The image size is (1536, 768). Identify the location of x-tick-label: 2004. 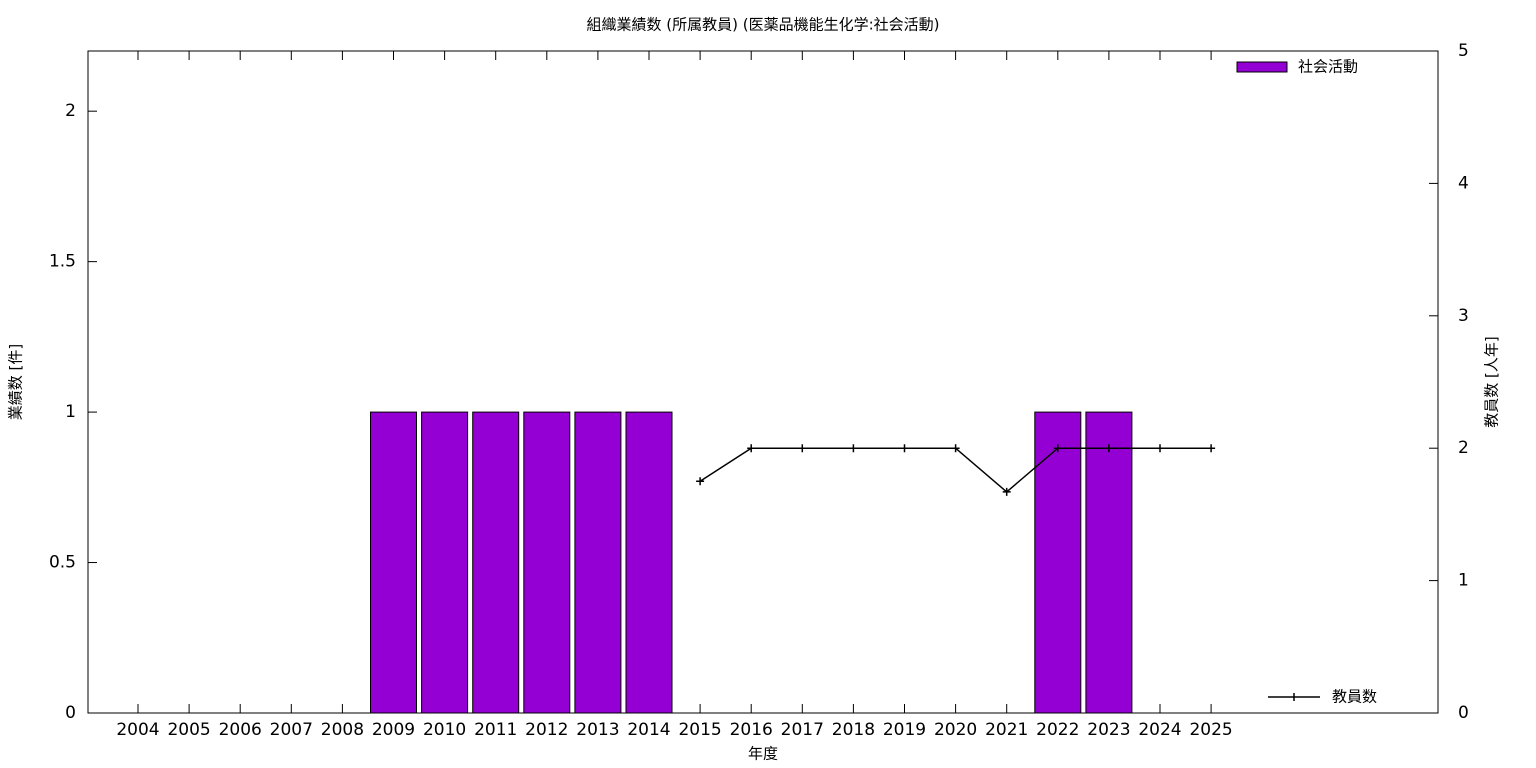
(137, 730).